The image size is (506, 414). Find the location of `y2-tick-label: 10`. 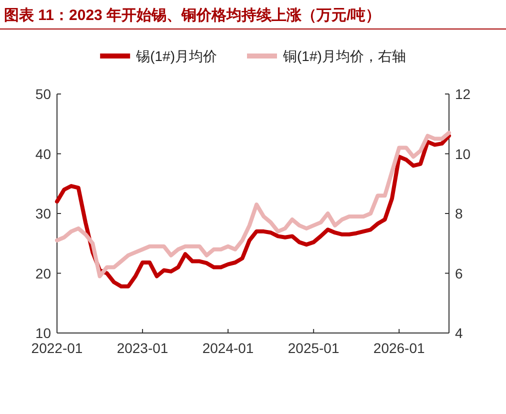

y2-tick-label: 10 is located at coordinates (463, 154).